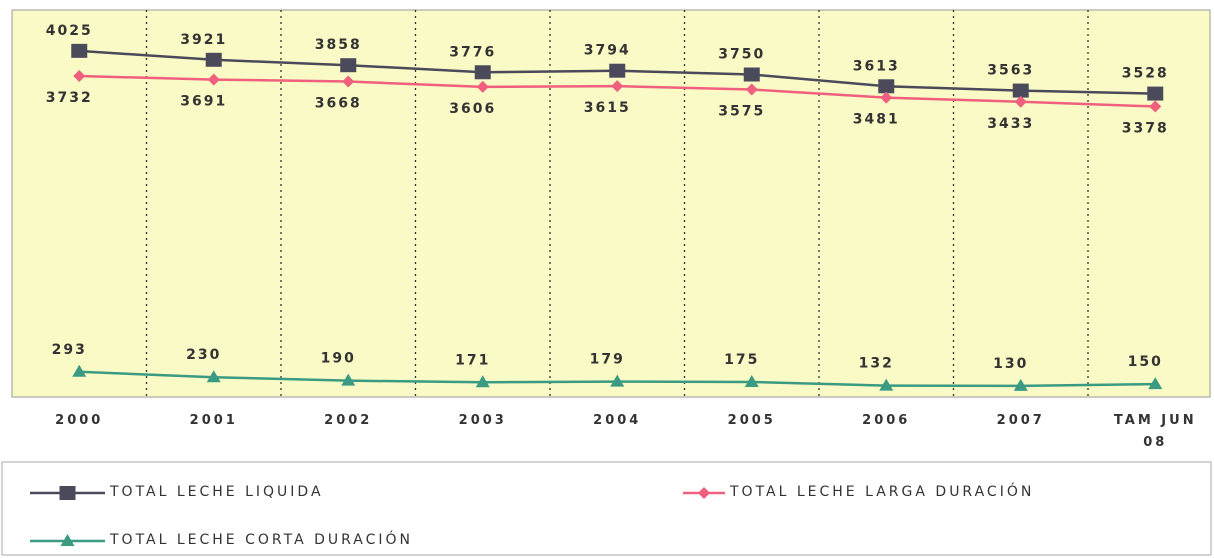 The height and width of the screenshot is (558, 1214). What do you see at coordinates (886, 420) in the screenshot?
I see `x-tick-label: 2006` at bounding box center [886, 420].